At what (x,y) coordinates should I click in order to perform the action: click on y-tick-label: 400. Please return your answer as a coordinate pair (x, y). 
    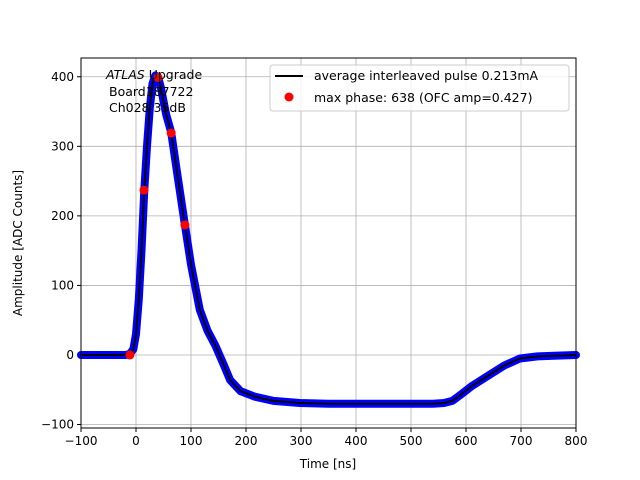
    Looking at the image, I should click on (62, 77).